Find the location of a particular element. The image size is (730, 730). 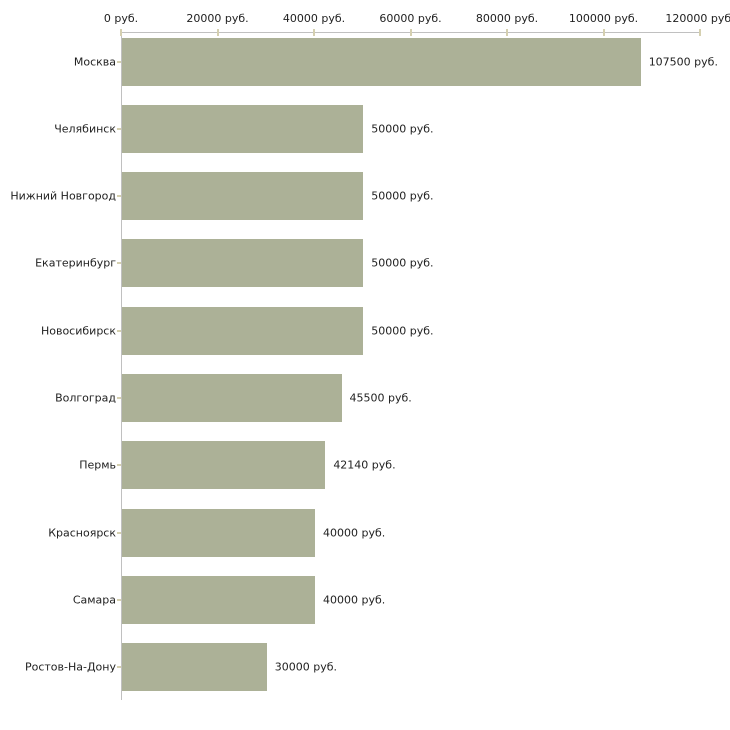

category-label: Москва is located at coordinates (94, 61).